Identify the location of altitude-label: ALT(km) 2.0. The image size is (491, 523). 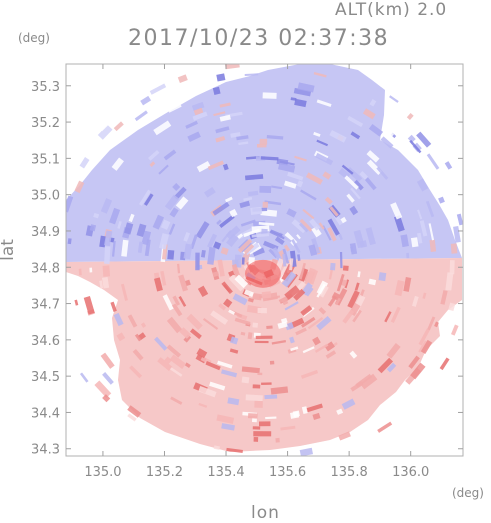
(391, 10).